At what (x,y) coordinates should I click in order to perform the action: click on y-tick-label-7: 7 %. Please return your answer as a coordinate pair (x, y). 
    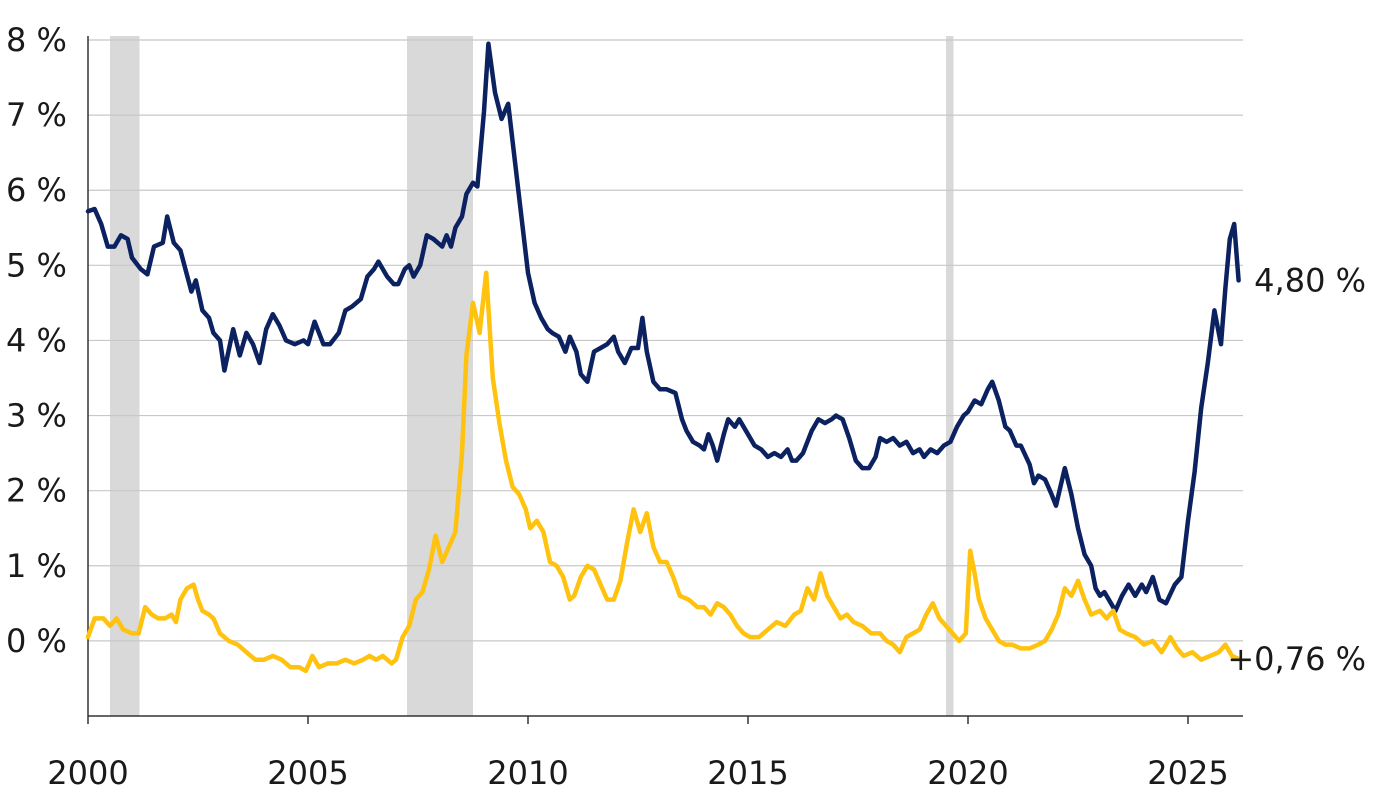
    Looking at the image, I should click on (36, 115).